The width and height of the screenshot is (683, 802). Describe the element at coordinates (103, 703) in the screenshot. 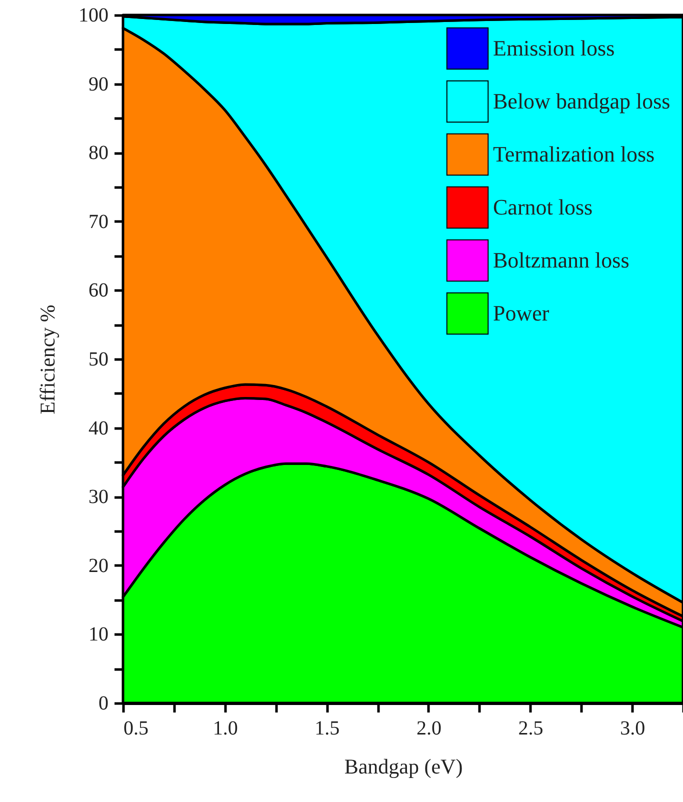

I see `y-tick-label: 0` at that location.